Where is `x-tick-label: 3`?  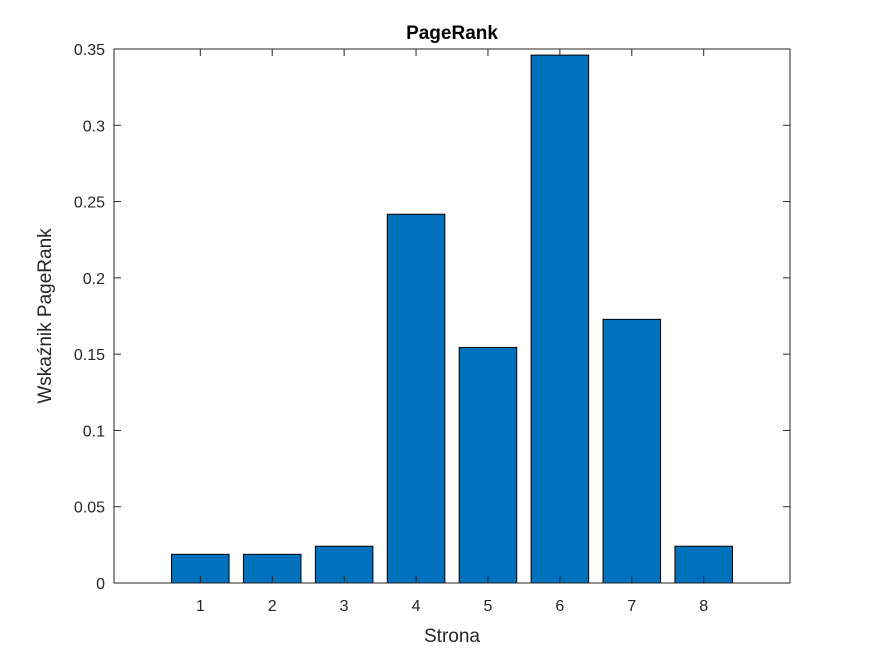 x-tick-label: 3 is located at coordinates (344, 606).